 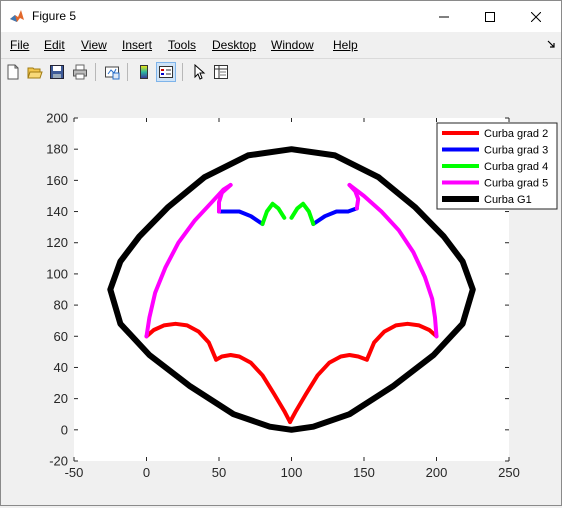 I want to click on menu-view: View, so click(x=94, y=45).